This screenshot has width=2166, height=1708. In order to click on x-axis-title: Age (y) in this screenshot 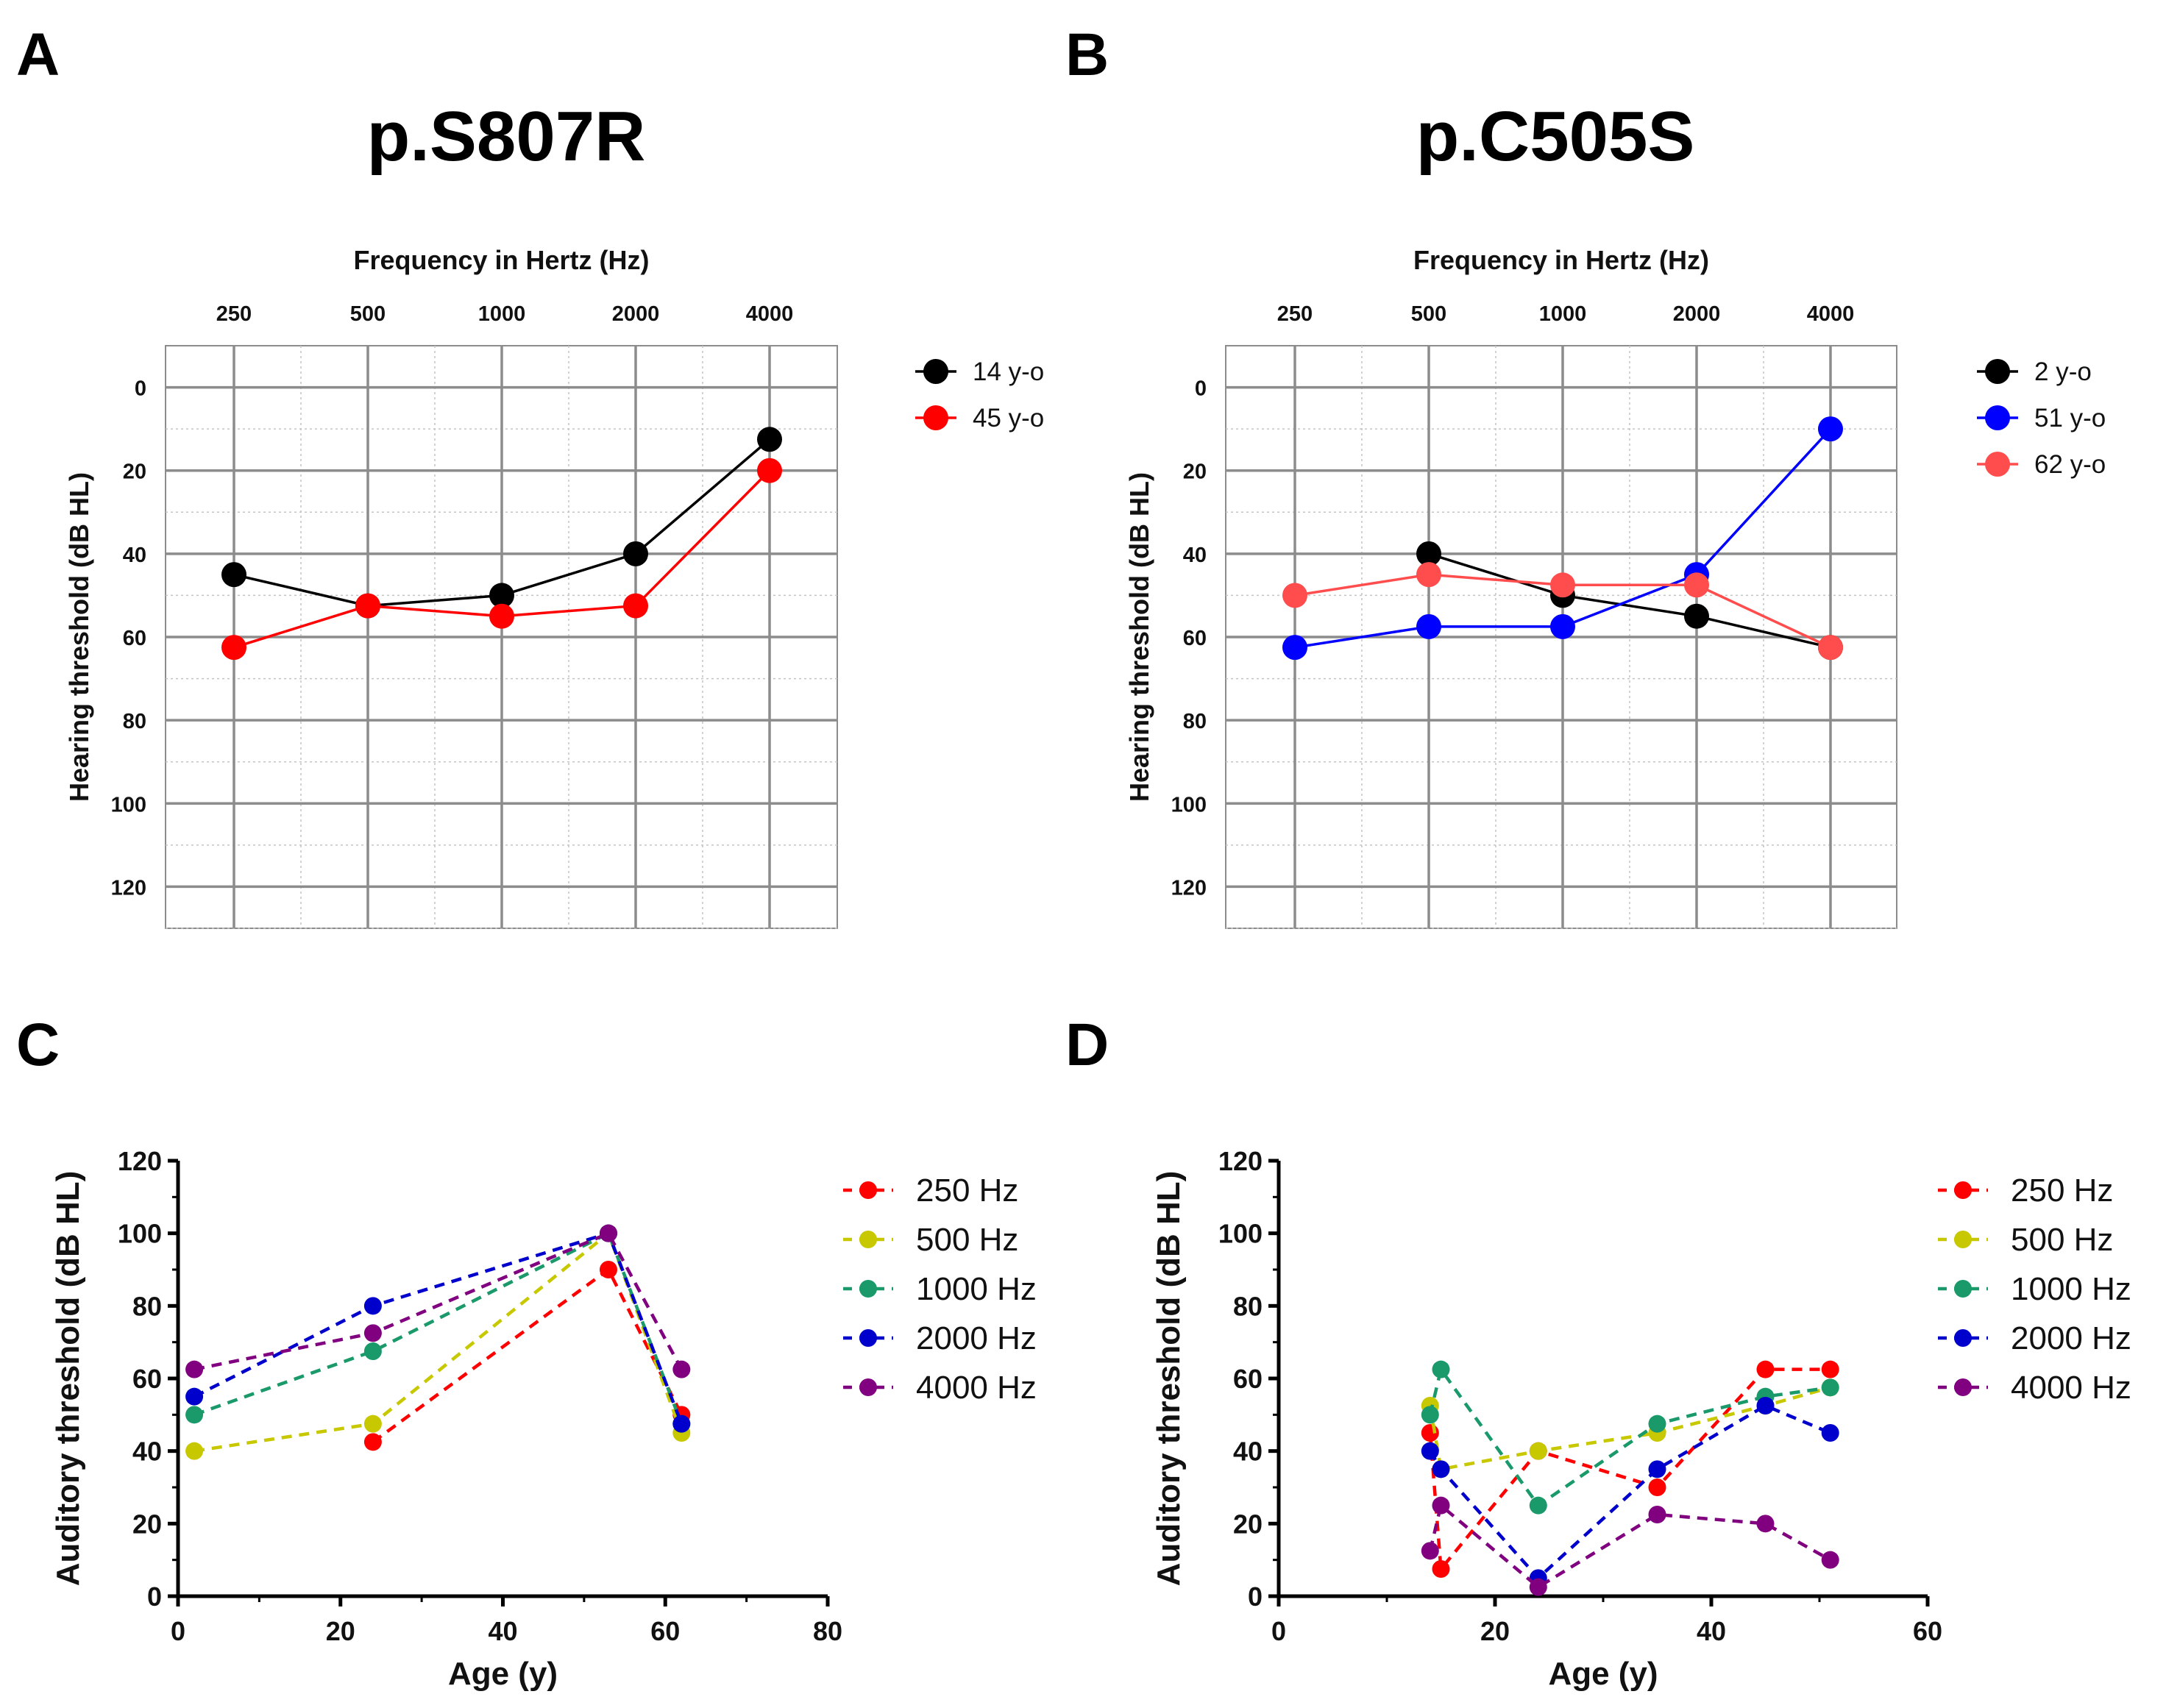, I will do `click(503, 1674)`.